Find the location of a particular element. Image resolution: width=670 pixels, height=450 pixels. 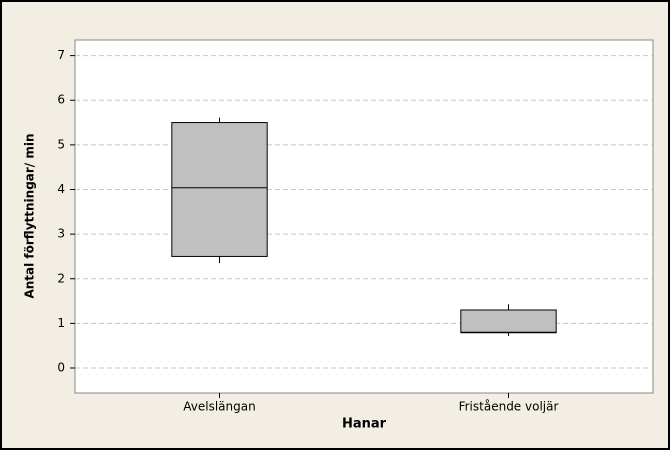

y-axis-label: Antal förflyttningar/ min is located at coordinates (30, 215).